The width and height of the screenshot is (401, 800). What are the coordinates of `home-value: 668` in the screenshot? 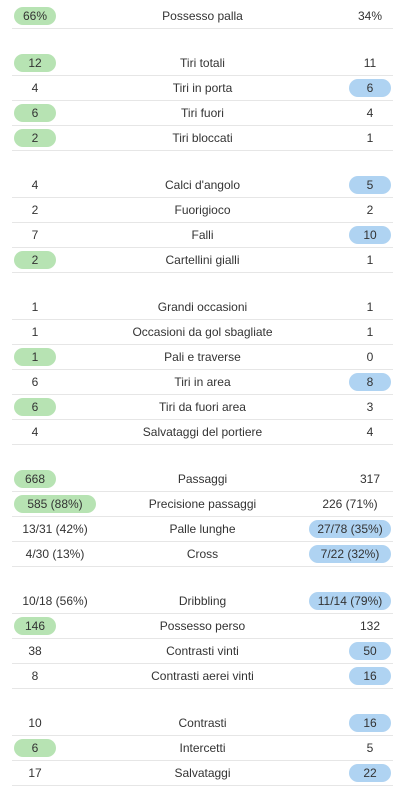 It's located at (35, 479).